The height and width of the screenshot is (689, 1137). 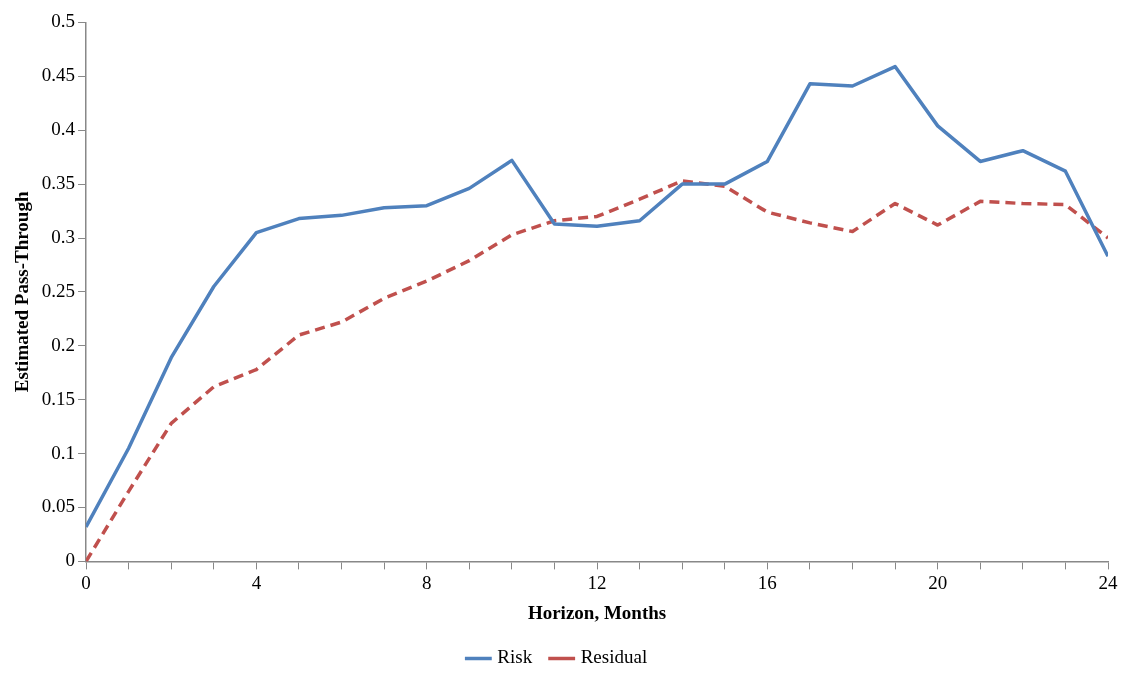 What do you see at coordinates (58, 506) in the screenshot?
I see `y-tick-label: 0.05` at bounding box center [58, 506].